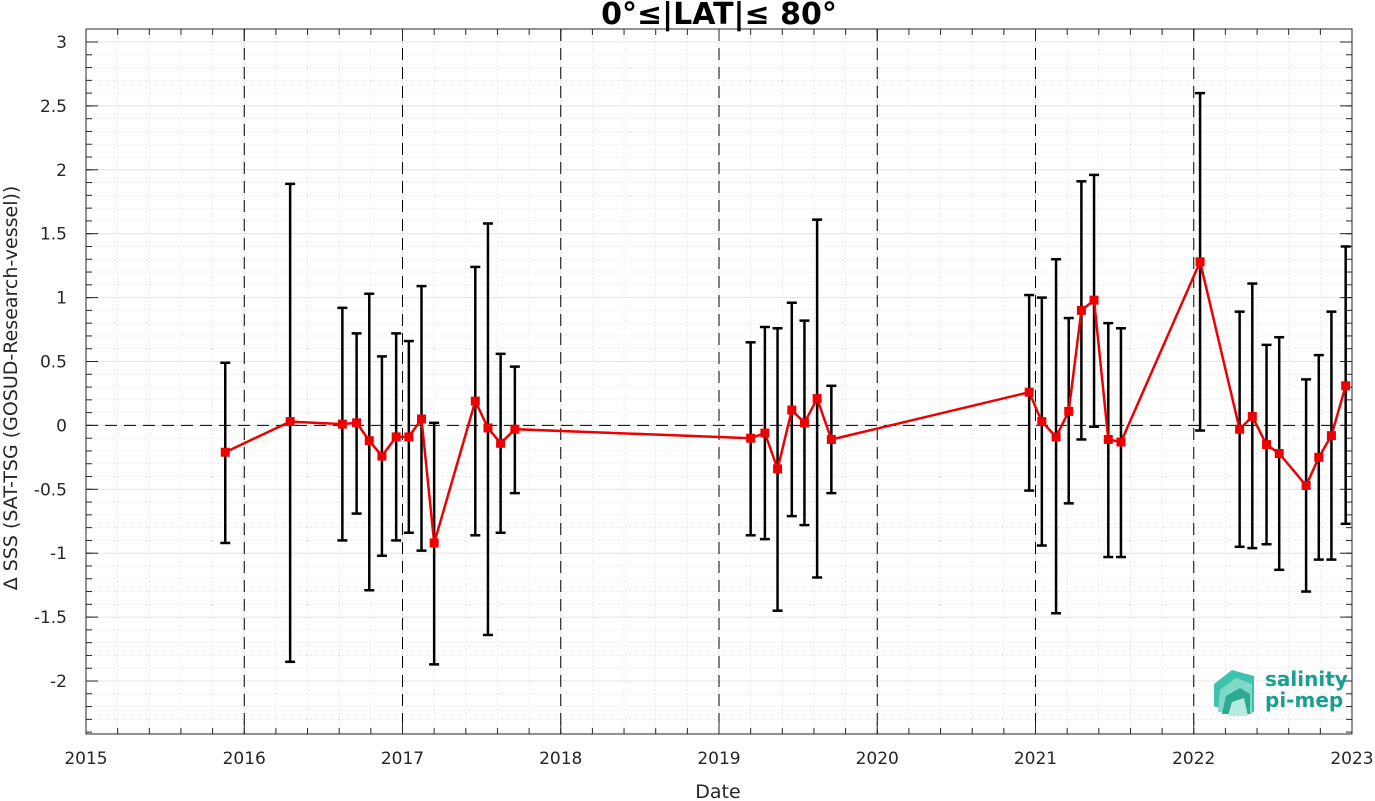 This screenshot has width=1375, height=801. Describe the element at coordinates (58, 554) in the screenshot. I see `y-tick-label: -1` at that location.